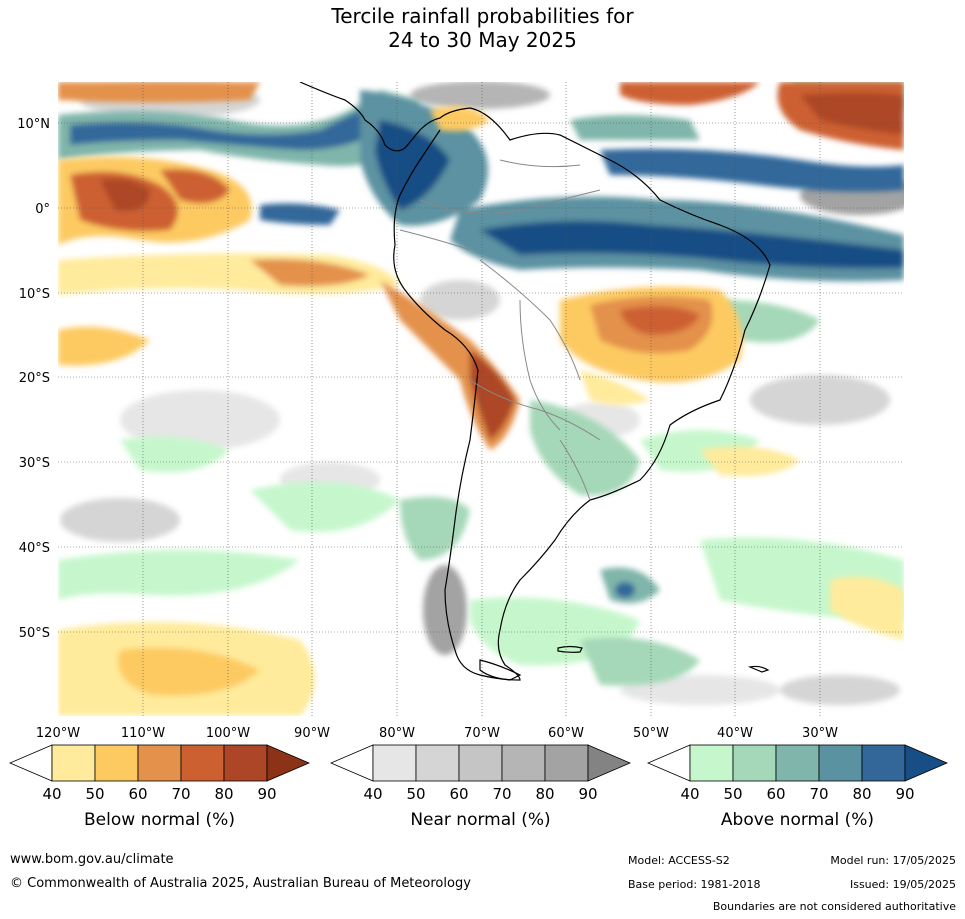  I want to click on below-normal-legend-tick: 70, so click(180, 794).